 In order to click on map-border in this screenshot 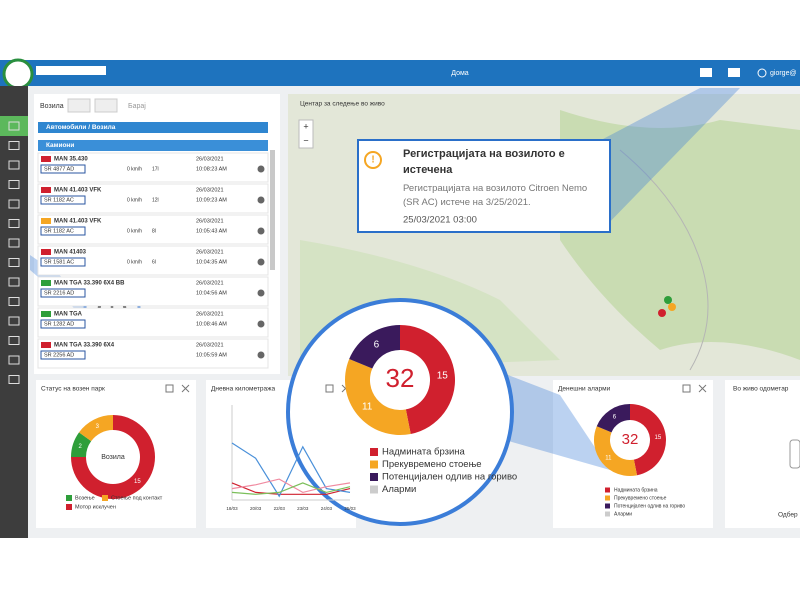, I will do `click(664, 260)`.